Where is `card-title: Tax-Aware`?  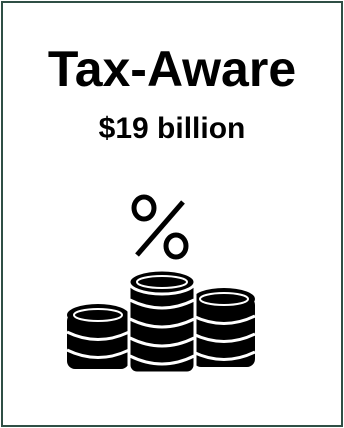
card-title: Tax-Aware is located at coordinates (172, 69).